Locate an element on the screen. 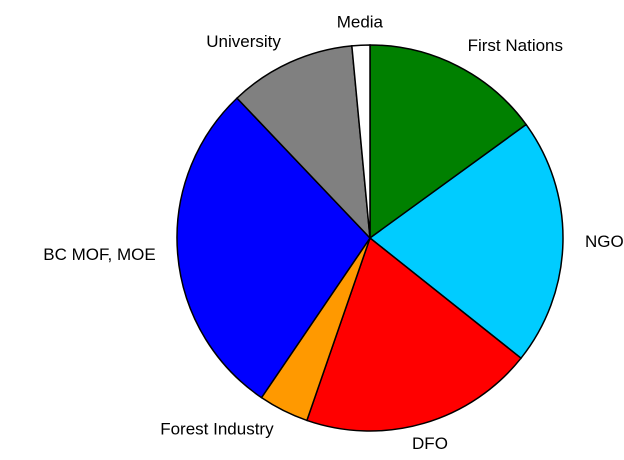  slice-label: DFO is located at coordinates (430, 443).